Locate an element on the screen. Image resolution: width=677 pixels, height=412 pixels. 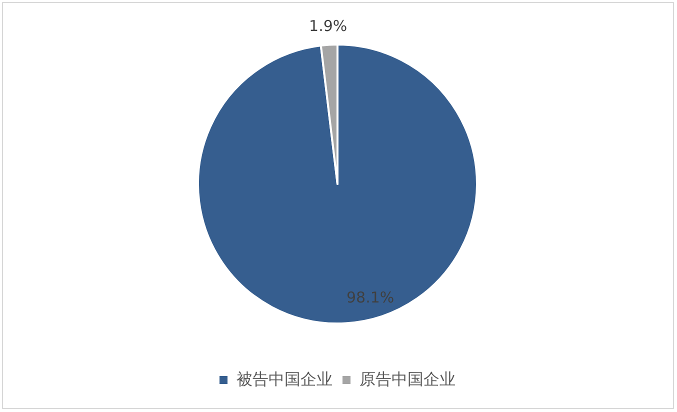
data-label: 98.1% is located at coordinates (370, 297).